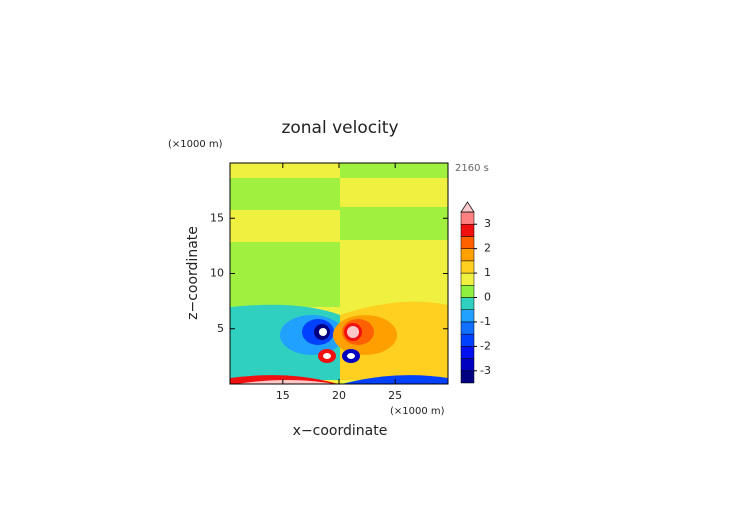 The width and height of the screenshot is (752, 532). I want to click on y-axis-label: z−coordinate, so click(193, 273).